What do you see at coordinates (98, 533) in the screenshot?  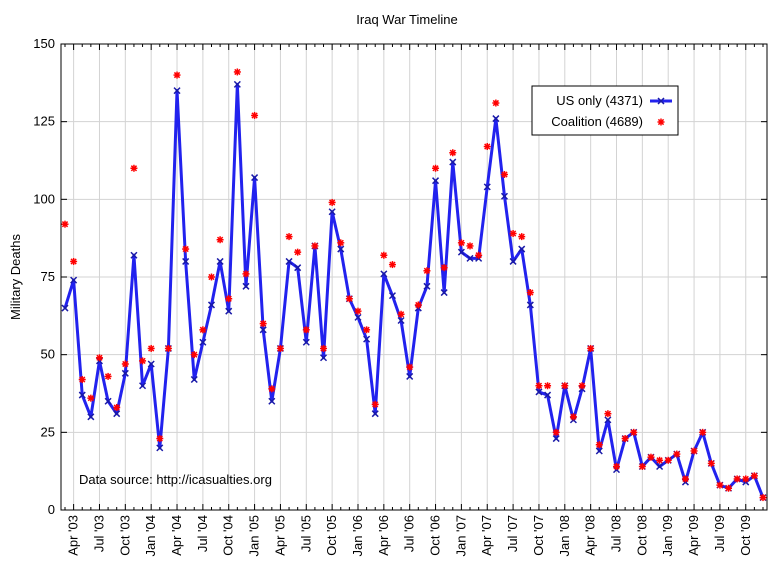 I see `x-tick-label: Jul '03` at bounding box center [98, 533].